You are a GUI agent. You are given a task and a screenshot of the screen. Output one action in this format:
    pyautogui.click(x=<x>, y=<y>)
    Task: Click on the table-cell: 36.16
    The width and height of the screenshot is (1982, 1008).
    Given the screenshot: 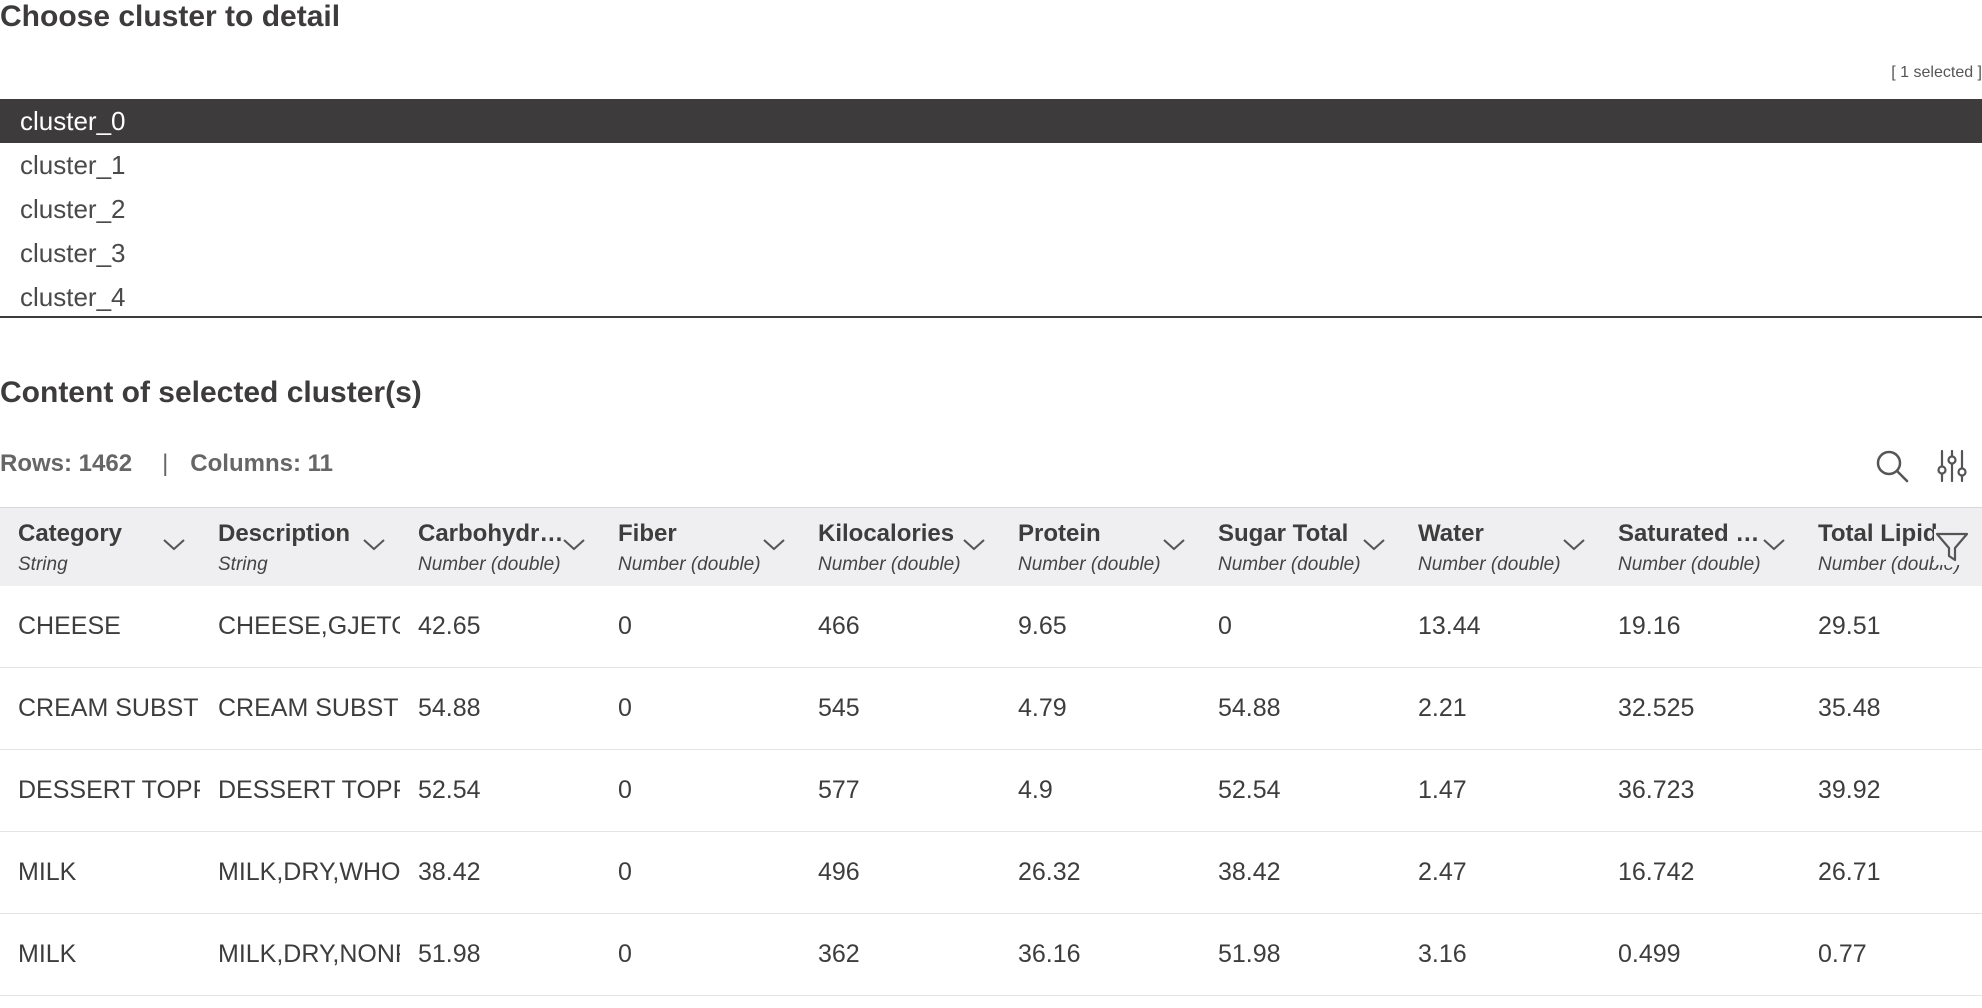 What is the action you would take?
    pyautogui.click(x=1049, y=954)
    